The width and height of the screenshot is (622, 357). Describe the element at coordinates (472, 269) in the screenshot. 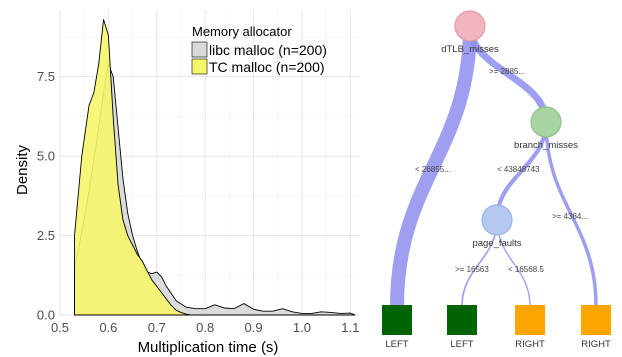

I see `tree-edge-label: >= 16563` at that location.